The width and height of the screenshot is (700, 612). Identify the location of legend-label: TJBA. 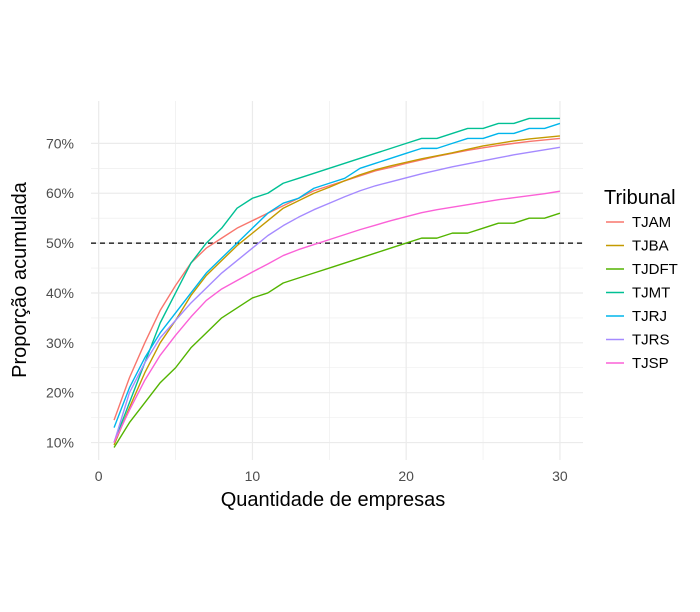
(650, 246).